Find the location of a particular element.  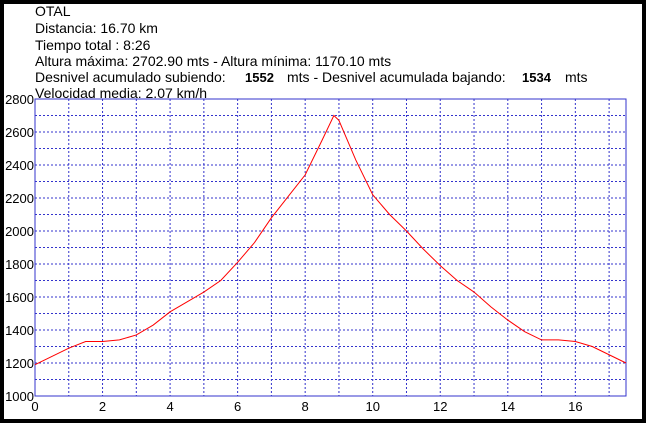

x-tick-label: 0 is located at coordinates (34, 406).